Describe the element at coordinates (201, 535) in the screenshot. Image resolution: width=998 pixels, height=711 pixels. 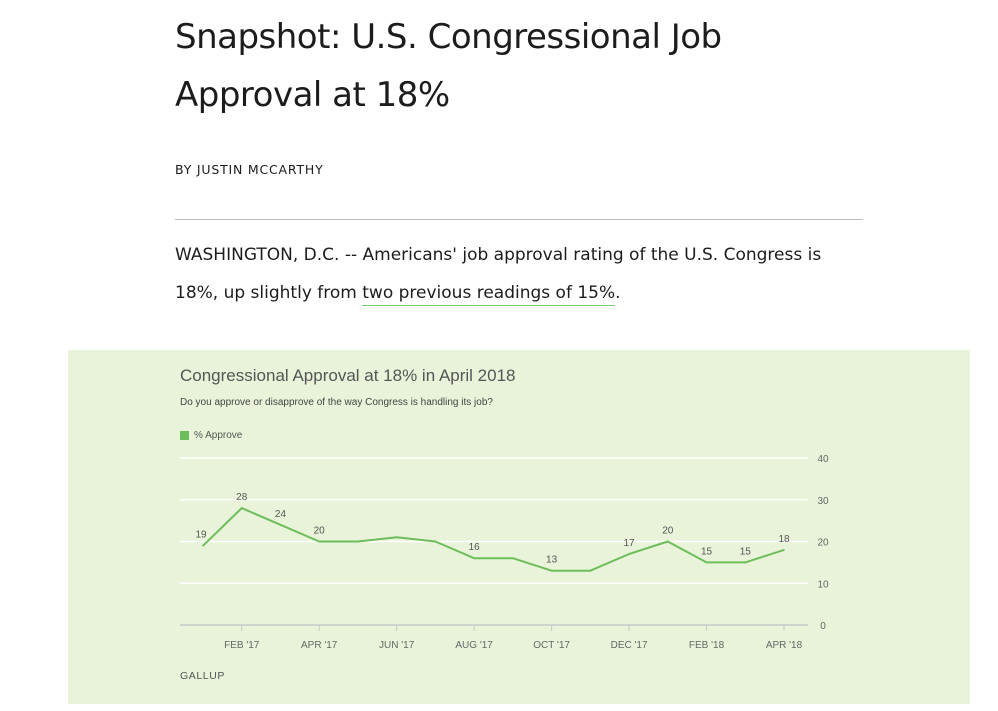
I see `data-label: 19` at that location.